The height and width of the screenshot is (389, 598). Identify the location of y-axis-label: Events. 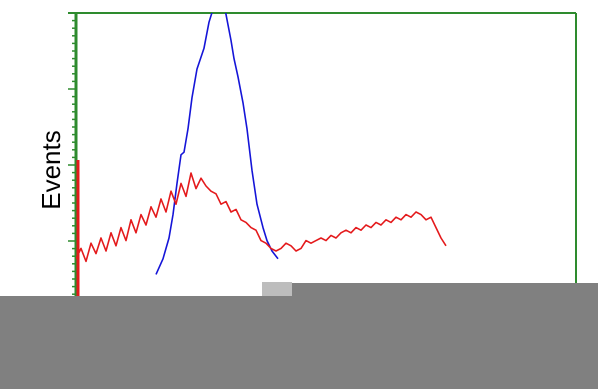
(51, 170).